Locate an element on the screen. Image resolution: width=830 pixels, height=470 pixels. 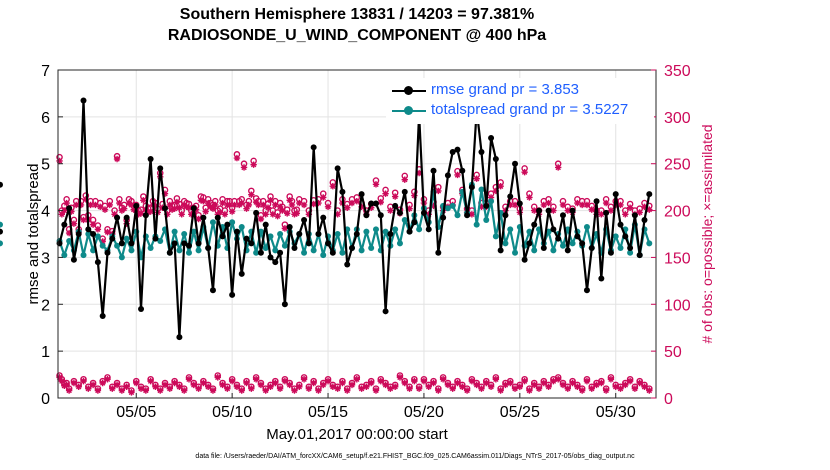
x-tick-label: 05/10 is located at coordinates (232, 412).